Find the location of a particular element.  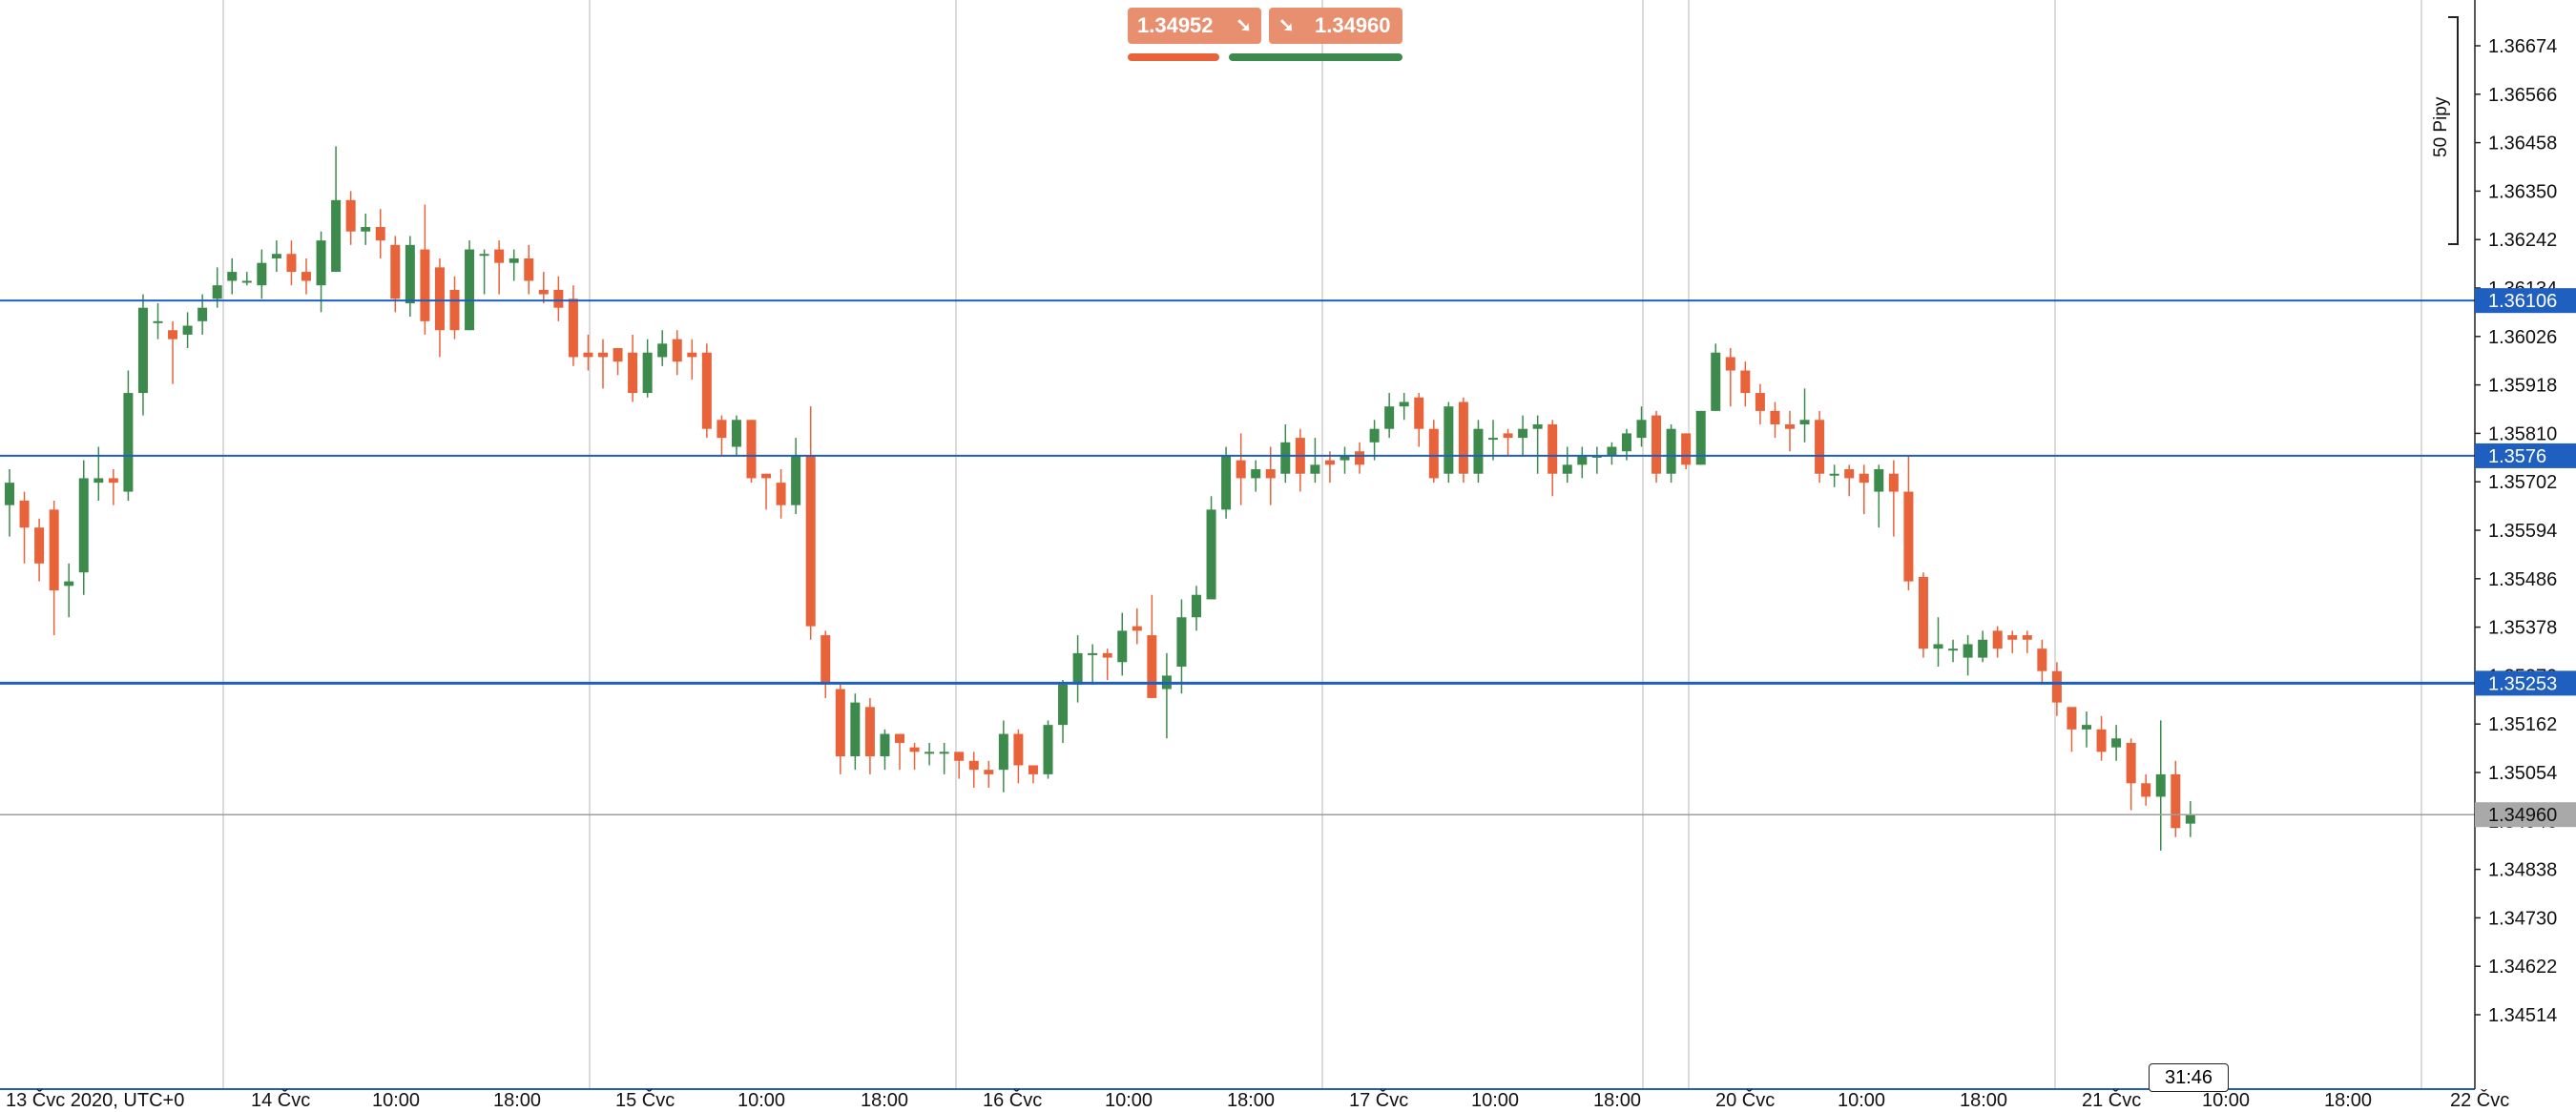

sell-price-button: 1.34952 ➘ is located at coordinates (1194, 26).